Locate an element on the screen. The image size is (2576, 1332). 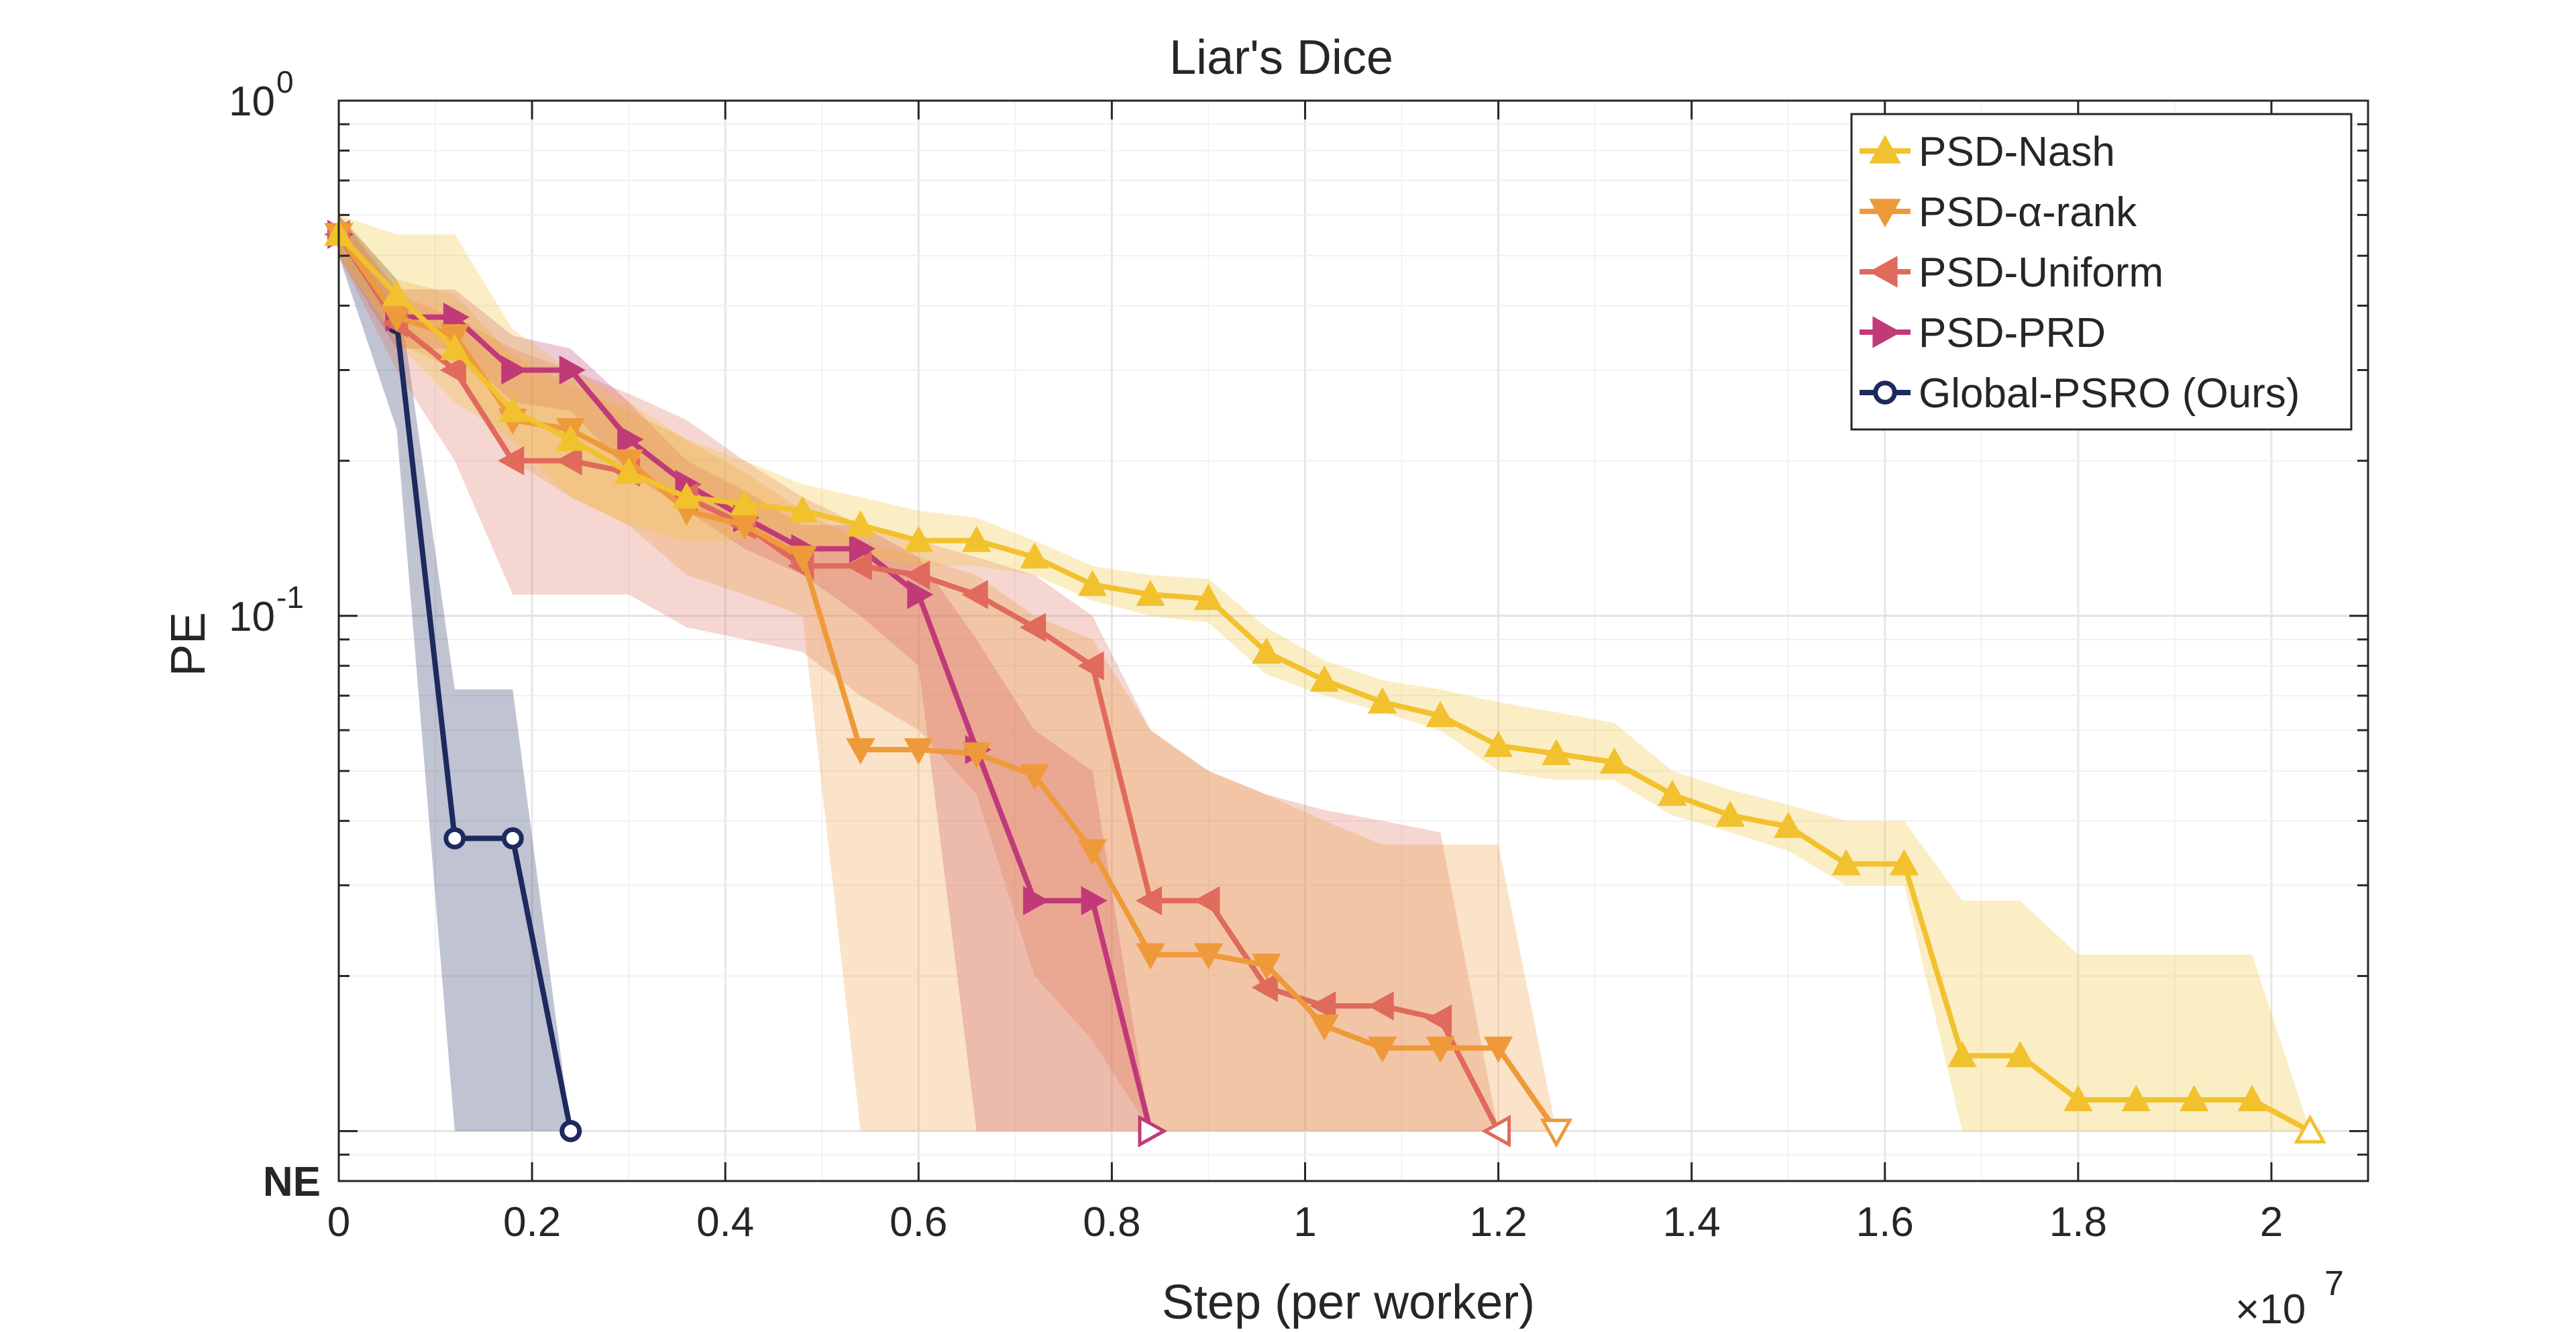
y-tick-label-exponent: 0 is located at coordinates (285, 81).